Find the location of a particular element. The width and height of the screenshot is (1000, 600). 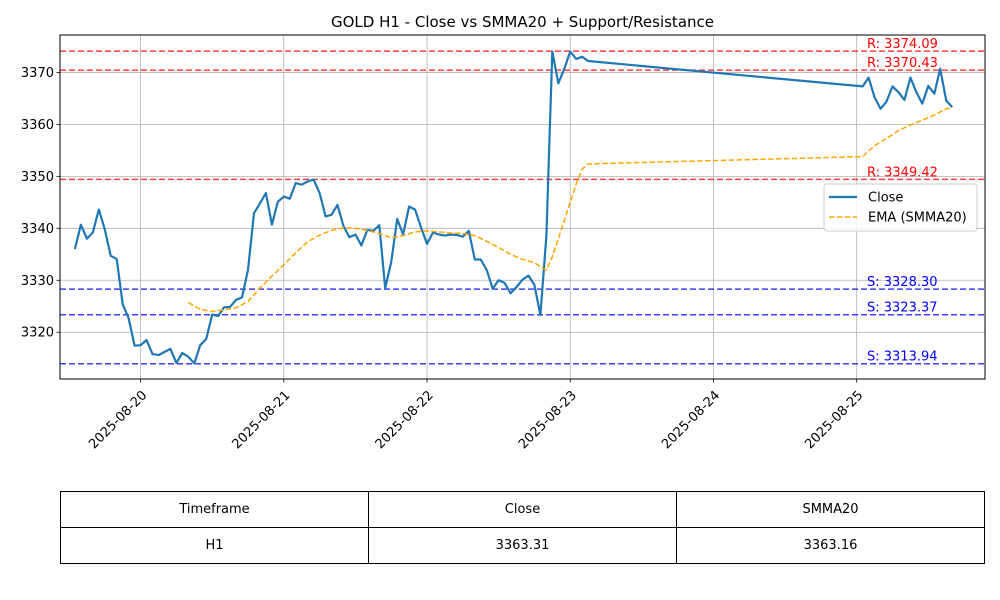

y-tick-label: 3330 is located at coordinates (37, 281).